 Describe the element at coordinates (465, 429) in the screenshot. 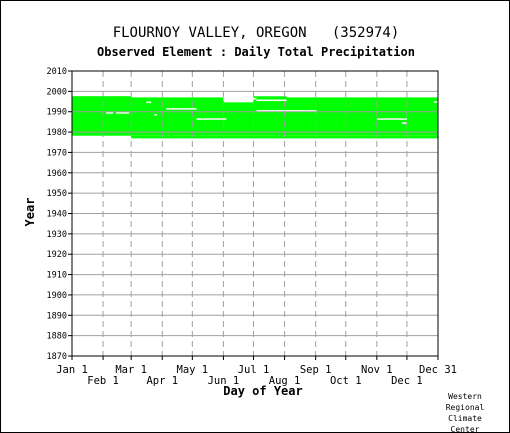

I see `credit-line: Center` at that location.